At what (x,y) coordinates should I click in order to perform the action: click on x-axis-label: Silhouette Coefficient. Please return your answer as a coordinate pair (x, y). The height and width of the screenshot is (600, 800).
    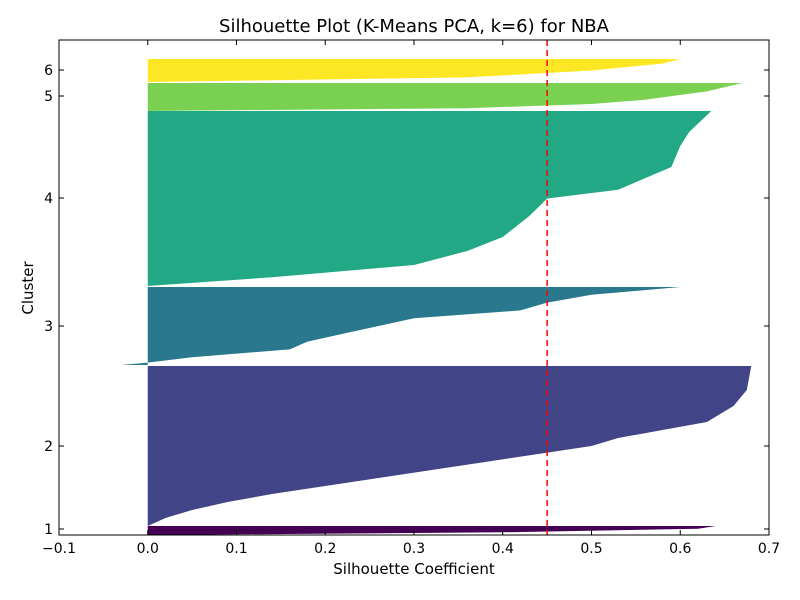
    Looking at the image, I should click on (414, 569).